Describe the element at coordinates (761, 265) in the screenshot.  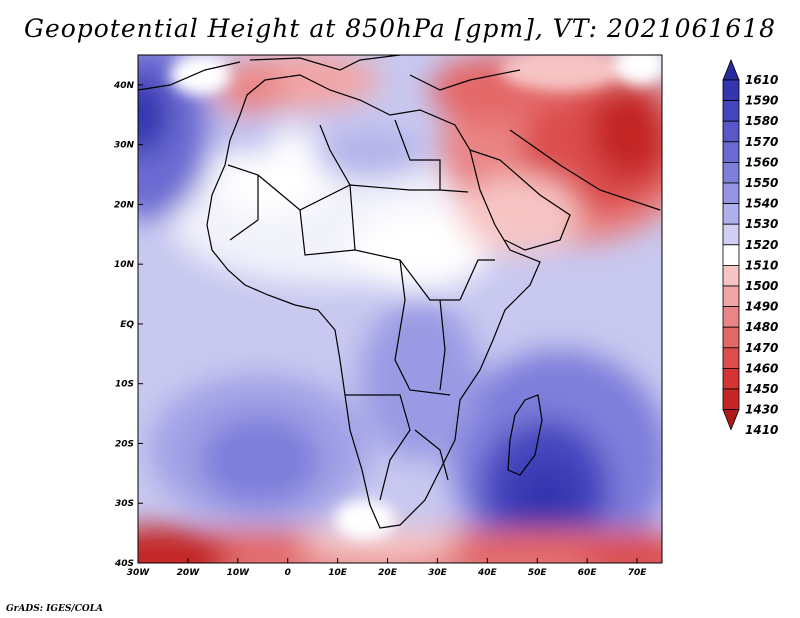
I see `colorbar-label: 1510` at that location.